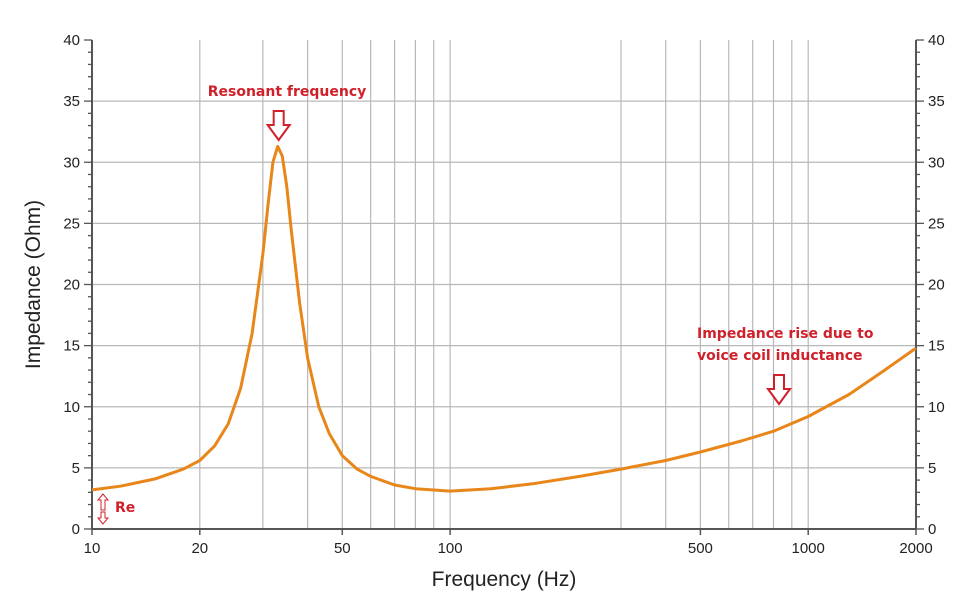  What do you see at coordinates (92, 548) in the screenshot?
I see `x-tick-label: 10` at bounding box center [92, 548].